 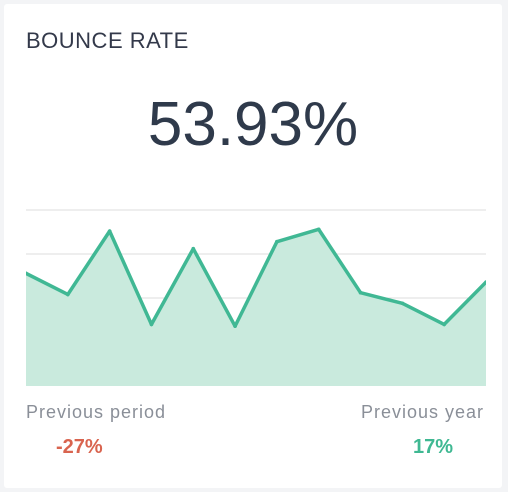 What do you see at coordinates (422, 412) in the screenshot?
I see `previous-year-label: Previous year` at bounding box center [422, 412].